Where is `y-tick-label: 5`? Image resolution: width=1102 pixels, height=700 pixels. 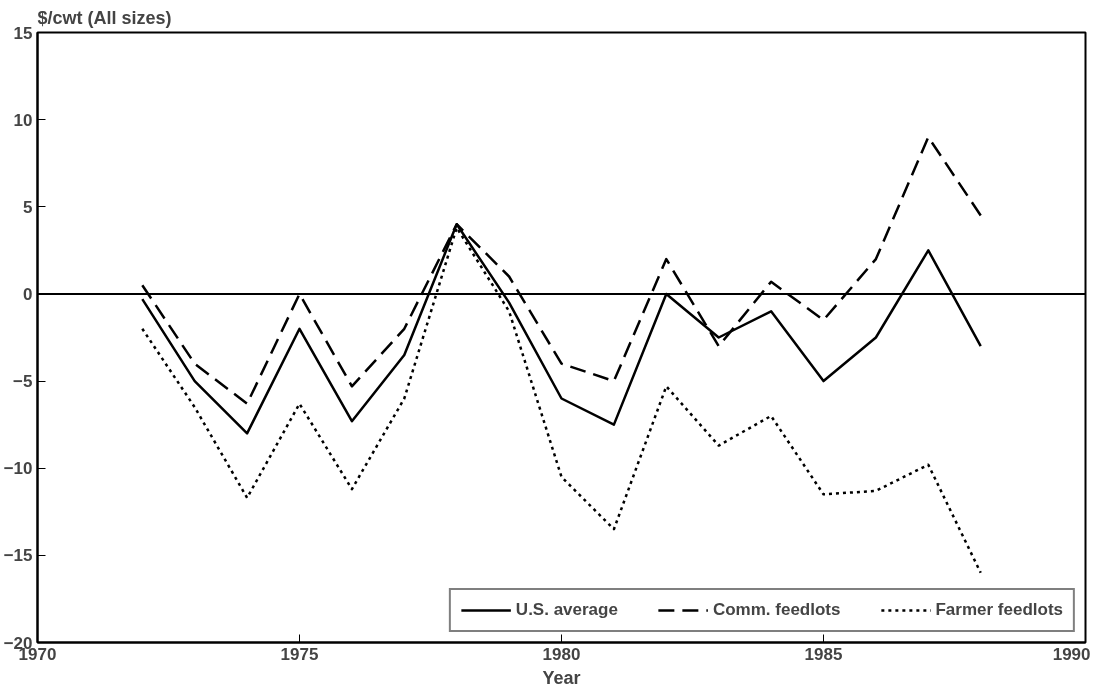 y-tick-label: 5 is located at coordinates (28, 207).